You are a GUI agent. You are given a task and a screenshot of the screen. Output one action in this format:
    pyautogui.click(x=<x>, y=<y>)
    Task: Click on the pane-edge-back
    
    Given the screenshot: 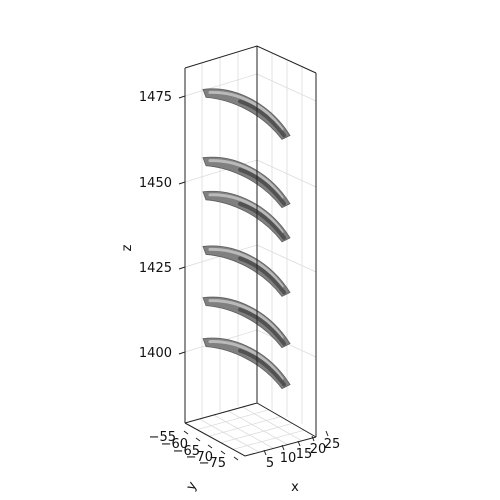 What is the action you would take?
    pyautogui.click(x=250, y=59)
    